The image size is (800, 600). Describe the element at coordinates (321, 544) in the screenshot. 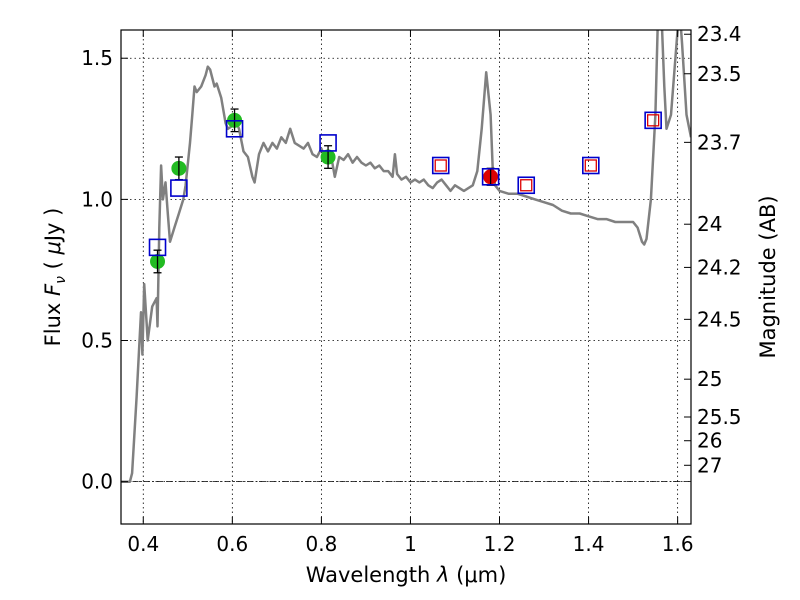

I see `x-tick-label: 0.8` at that location.